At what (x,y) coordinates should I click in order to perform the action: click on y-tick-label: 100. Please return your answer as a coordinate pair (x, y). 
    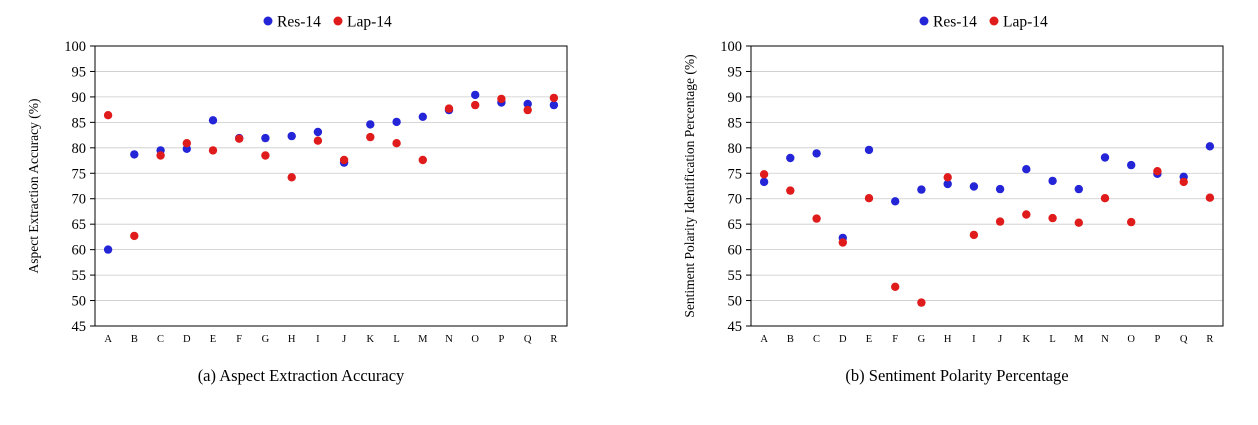
    Looking at the image, I should click on (731, 47).